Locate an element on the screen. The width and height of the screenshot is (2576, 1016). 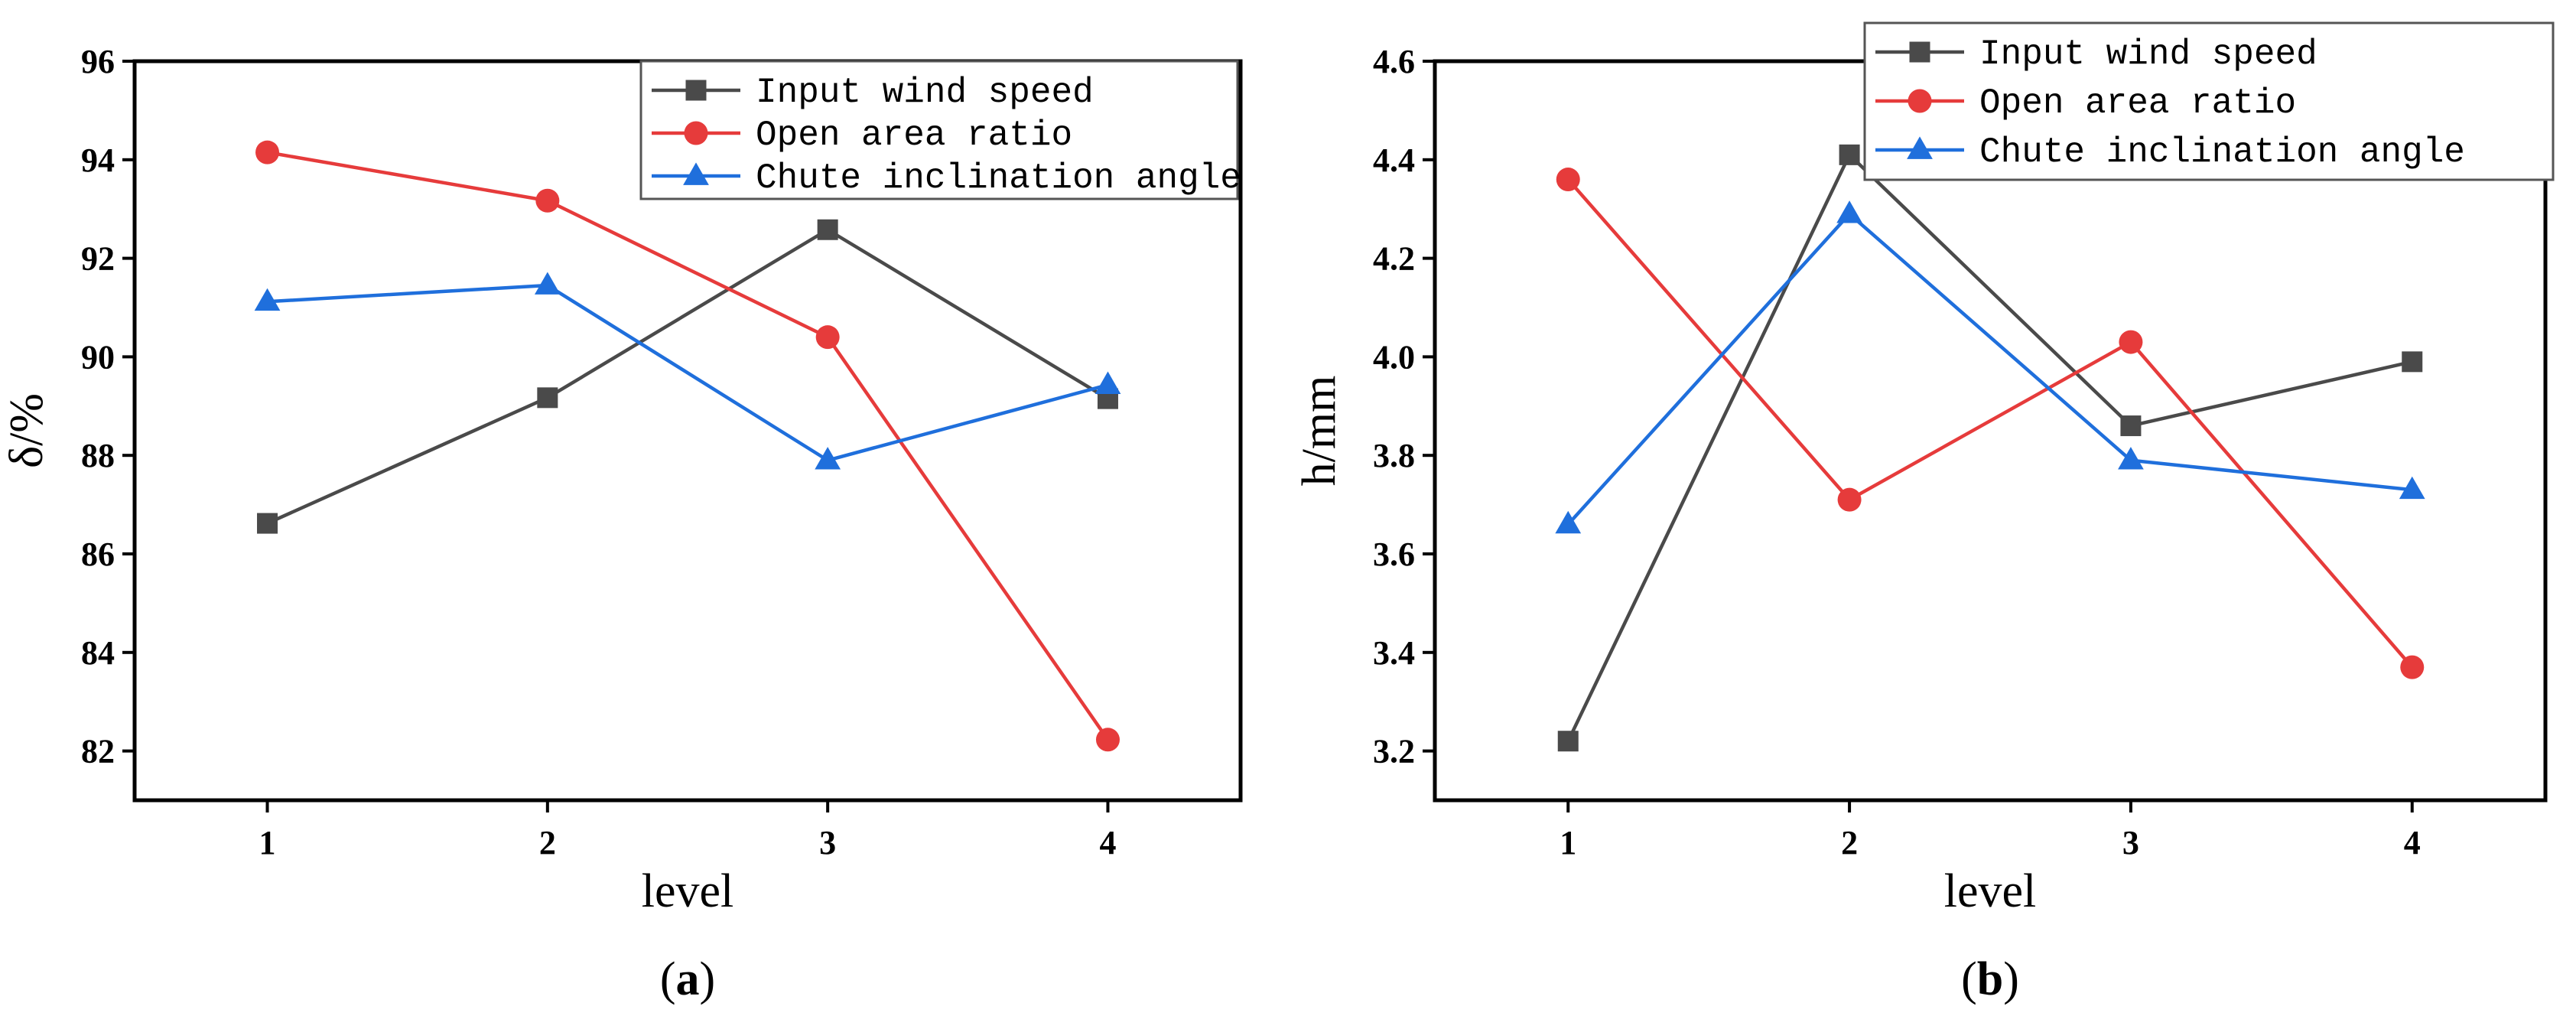
y-tick-label: 82 is located at coordinates (98, 751).